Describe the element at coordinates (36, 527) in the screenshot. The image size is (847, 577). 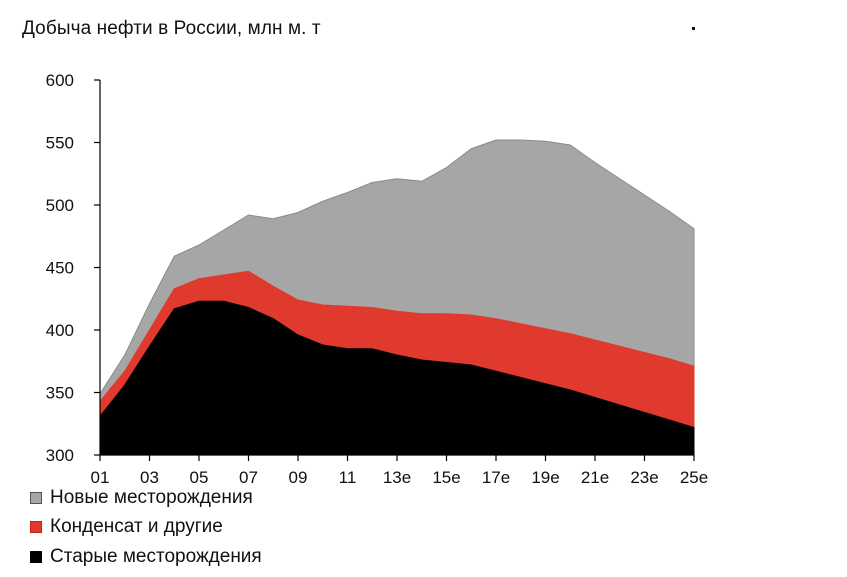
I see `legend-swatch-condensate` at that location.